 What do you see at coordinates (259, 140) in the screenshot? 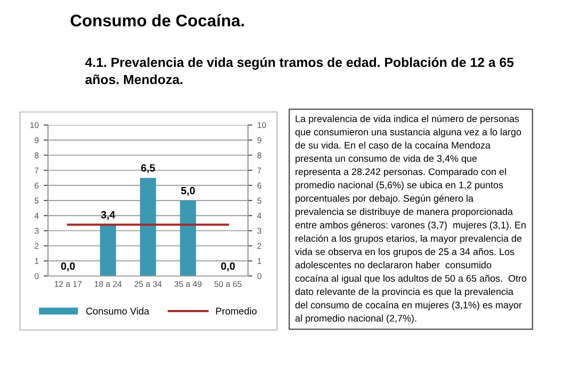
I see `y2-tick-label: 9` at bounding box center [259, 140].